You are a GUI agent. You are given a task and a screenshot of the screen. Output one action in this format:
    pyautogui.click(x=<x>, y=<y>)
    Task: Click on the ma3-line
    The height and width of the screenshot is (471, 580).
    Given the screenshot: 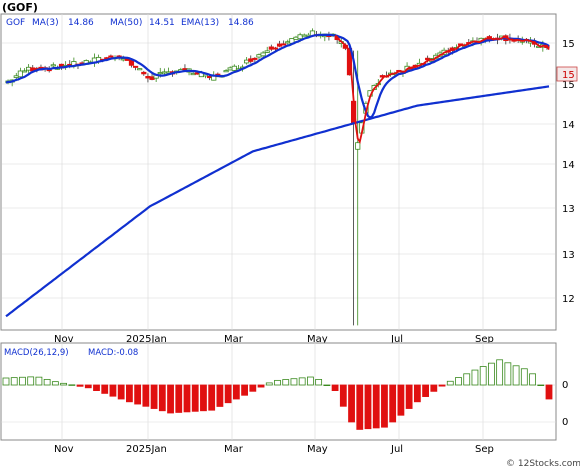 What is the action you would take?
    pyautogui.click(x=442, y=89)
    